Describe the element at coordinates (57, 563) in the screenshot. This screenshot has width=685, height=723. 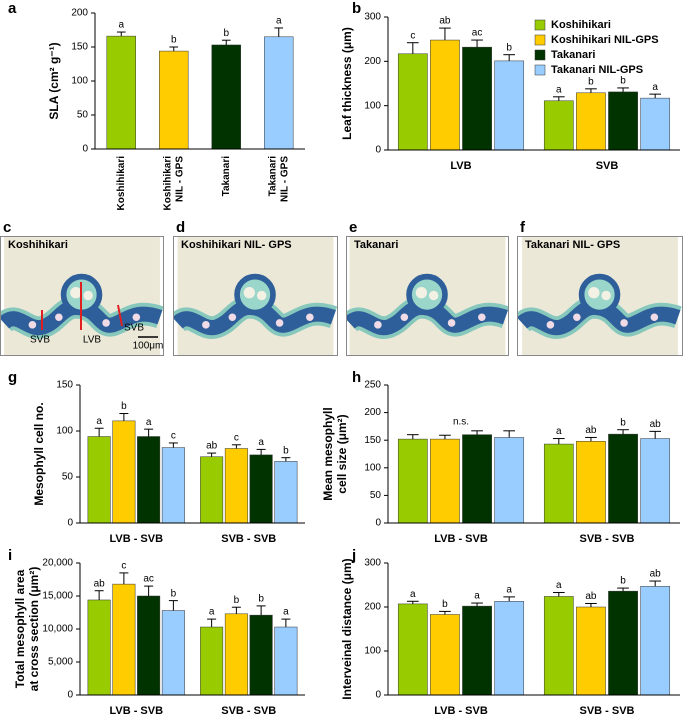
I see `y-tick-label: 20,000` at that location.